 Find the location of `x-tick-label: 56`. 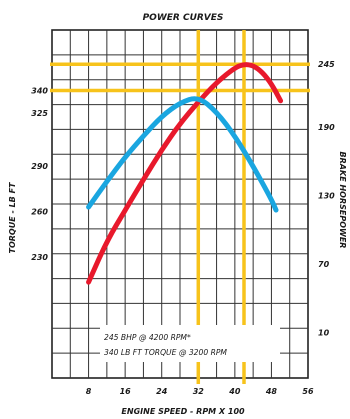

x-tick-label: 56 is located at coordinates (308, 391).